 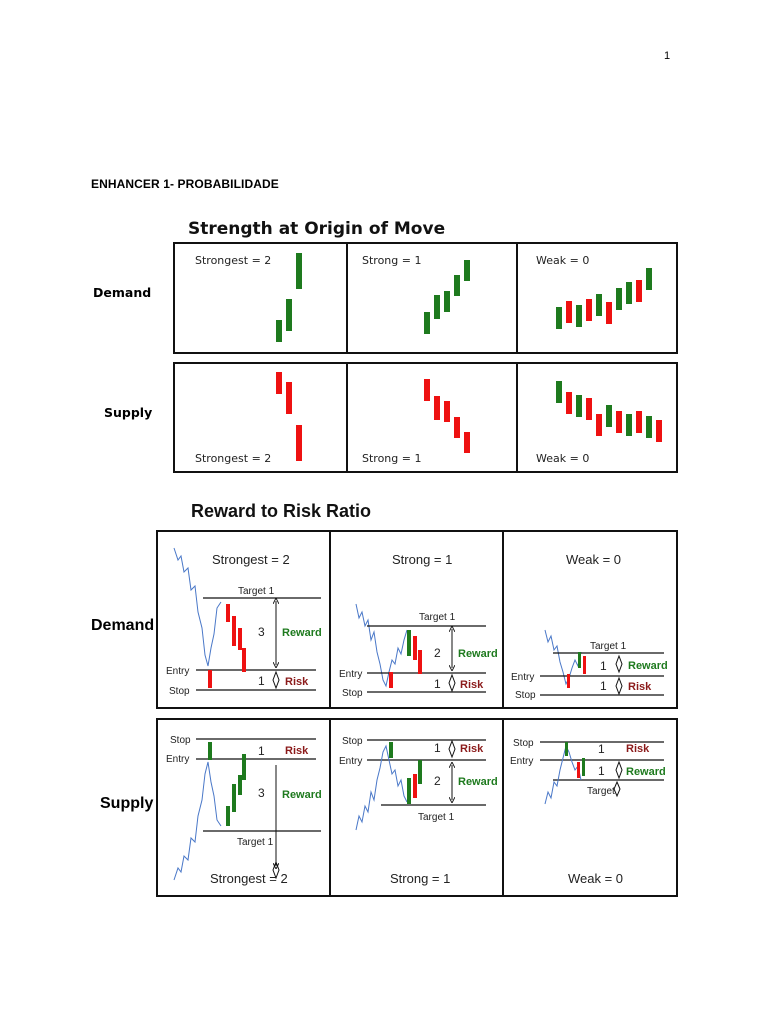 I want to click on figure1-demand-label: Demand, so click(x=122, y=292).